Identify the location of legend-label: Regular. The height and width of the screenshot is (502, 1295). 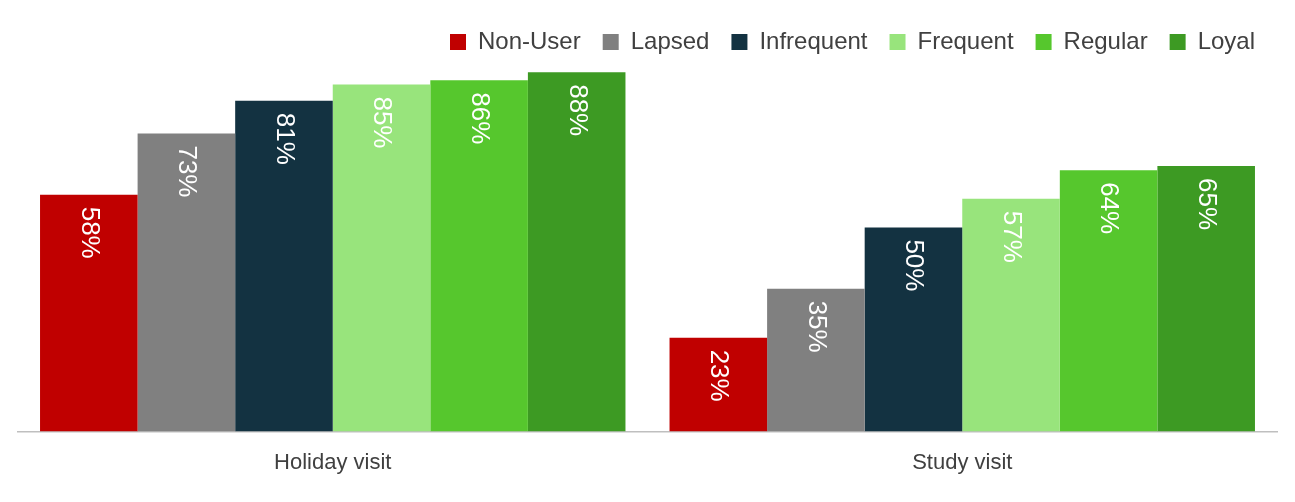
(1105, 40).